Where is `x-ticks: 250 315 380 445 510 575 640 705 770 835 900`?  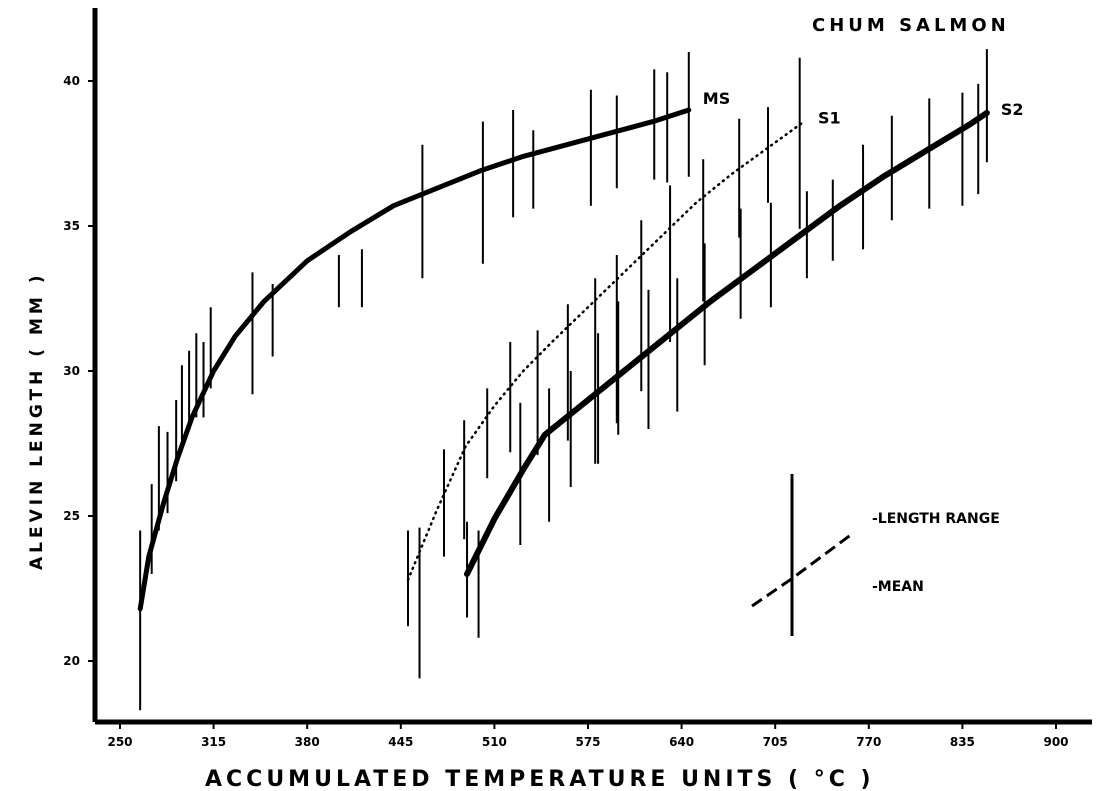
x-ticks: 250 315 380 445 510 575 640 705 770 835 900 is located at coordinates (587, 735).